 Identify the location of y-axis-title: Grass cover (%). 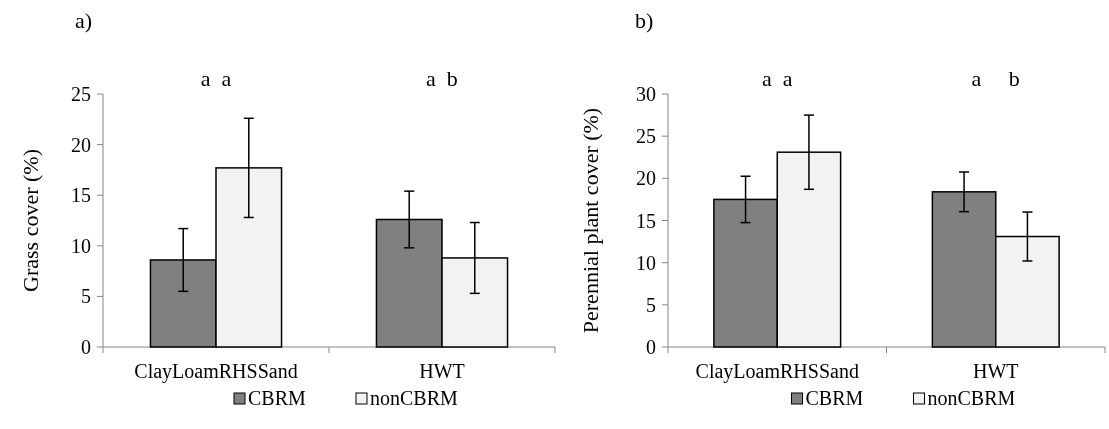
(30, 220).